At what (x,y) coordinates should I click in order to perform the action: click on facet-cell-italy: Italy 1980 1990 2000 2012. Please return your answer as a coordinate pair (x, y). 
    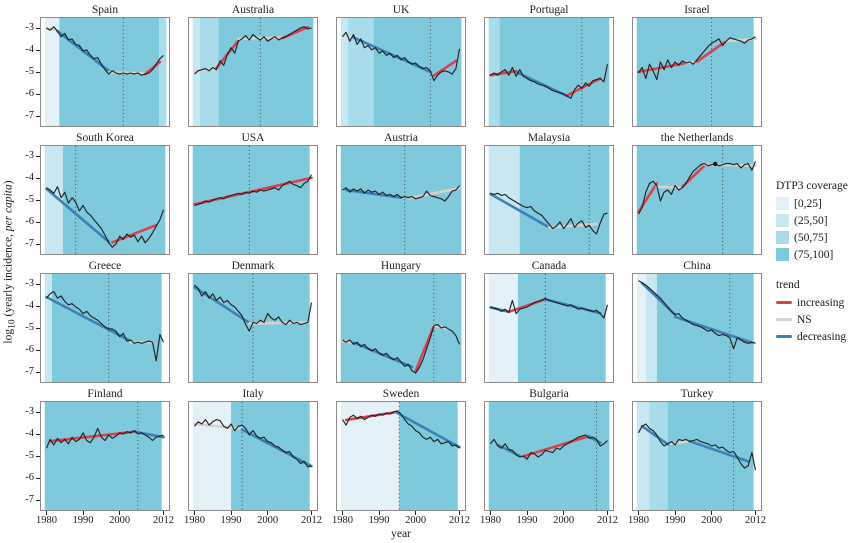
    Looking at the image, I should click on (253, 457).